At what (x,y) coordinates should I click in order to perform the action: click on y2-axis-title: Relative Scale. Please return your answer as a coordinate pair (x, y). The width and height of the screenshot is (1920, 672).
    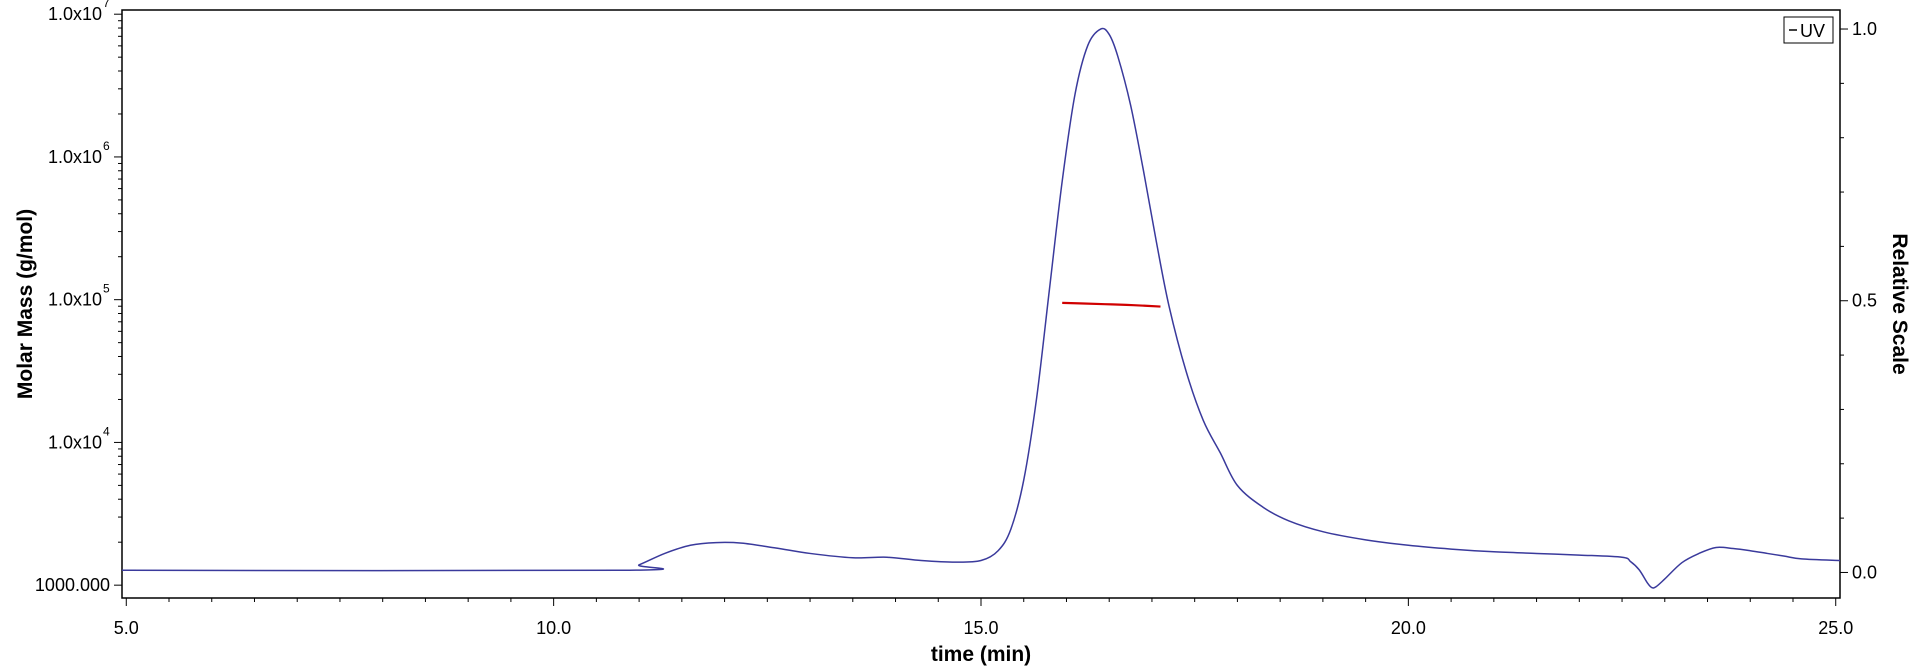
    Looking at the image, I should click on (1899, 303).